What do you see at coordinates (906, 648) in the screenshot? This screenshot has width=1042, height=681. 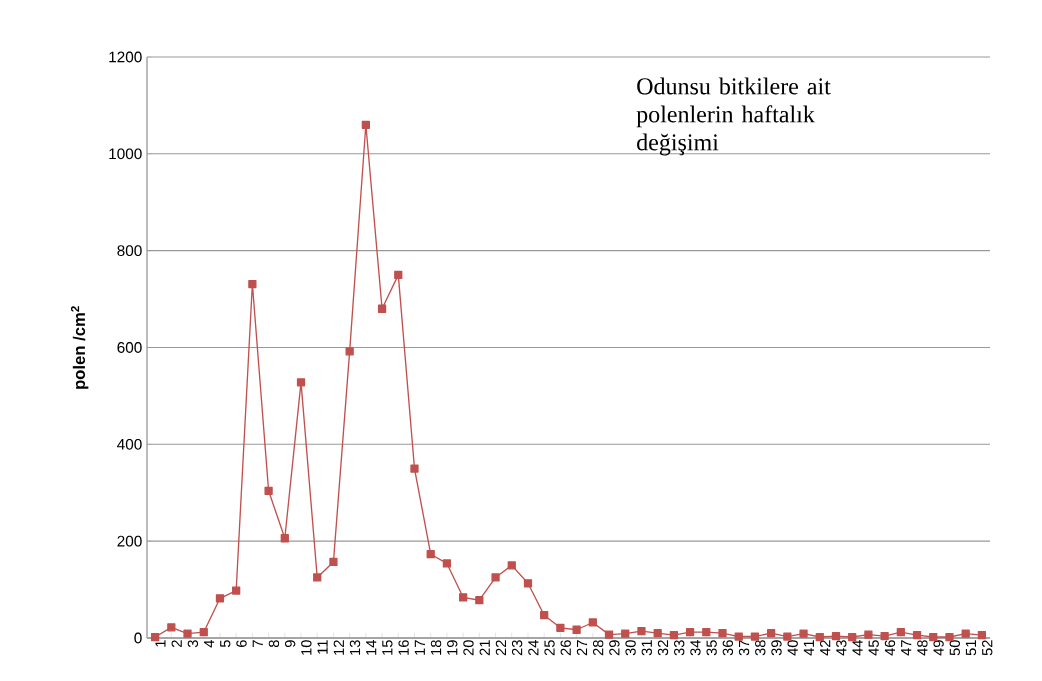 I see `x-tick-label: 47` at bounding box center [906, 648].